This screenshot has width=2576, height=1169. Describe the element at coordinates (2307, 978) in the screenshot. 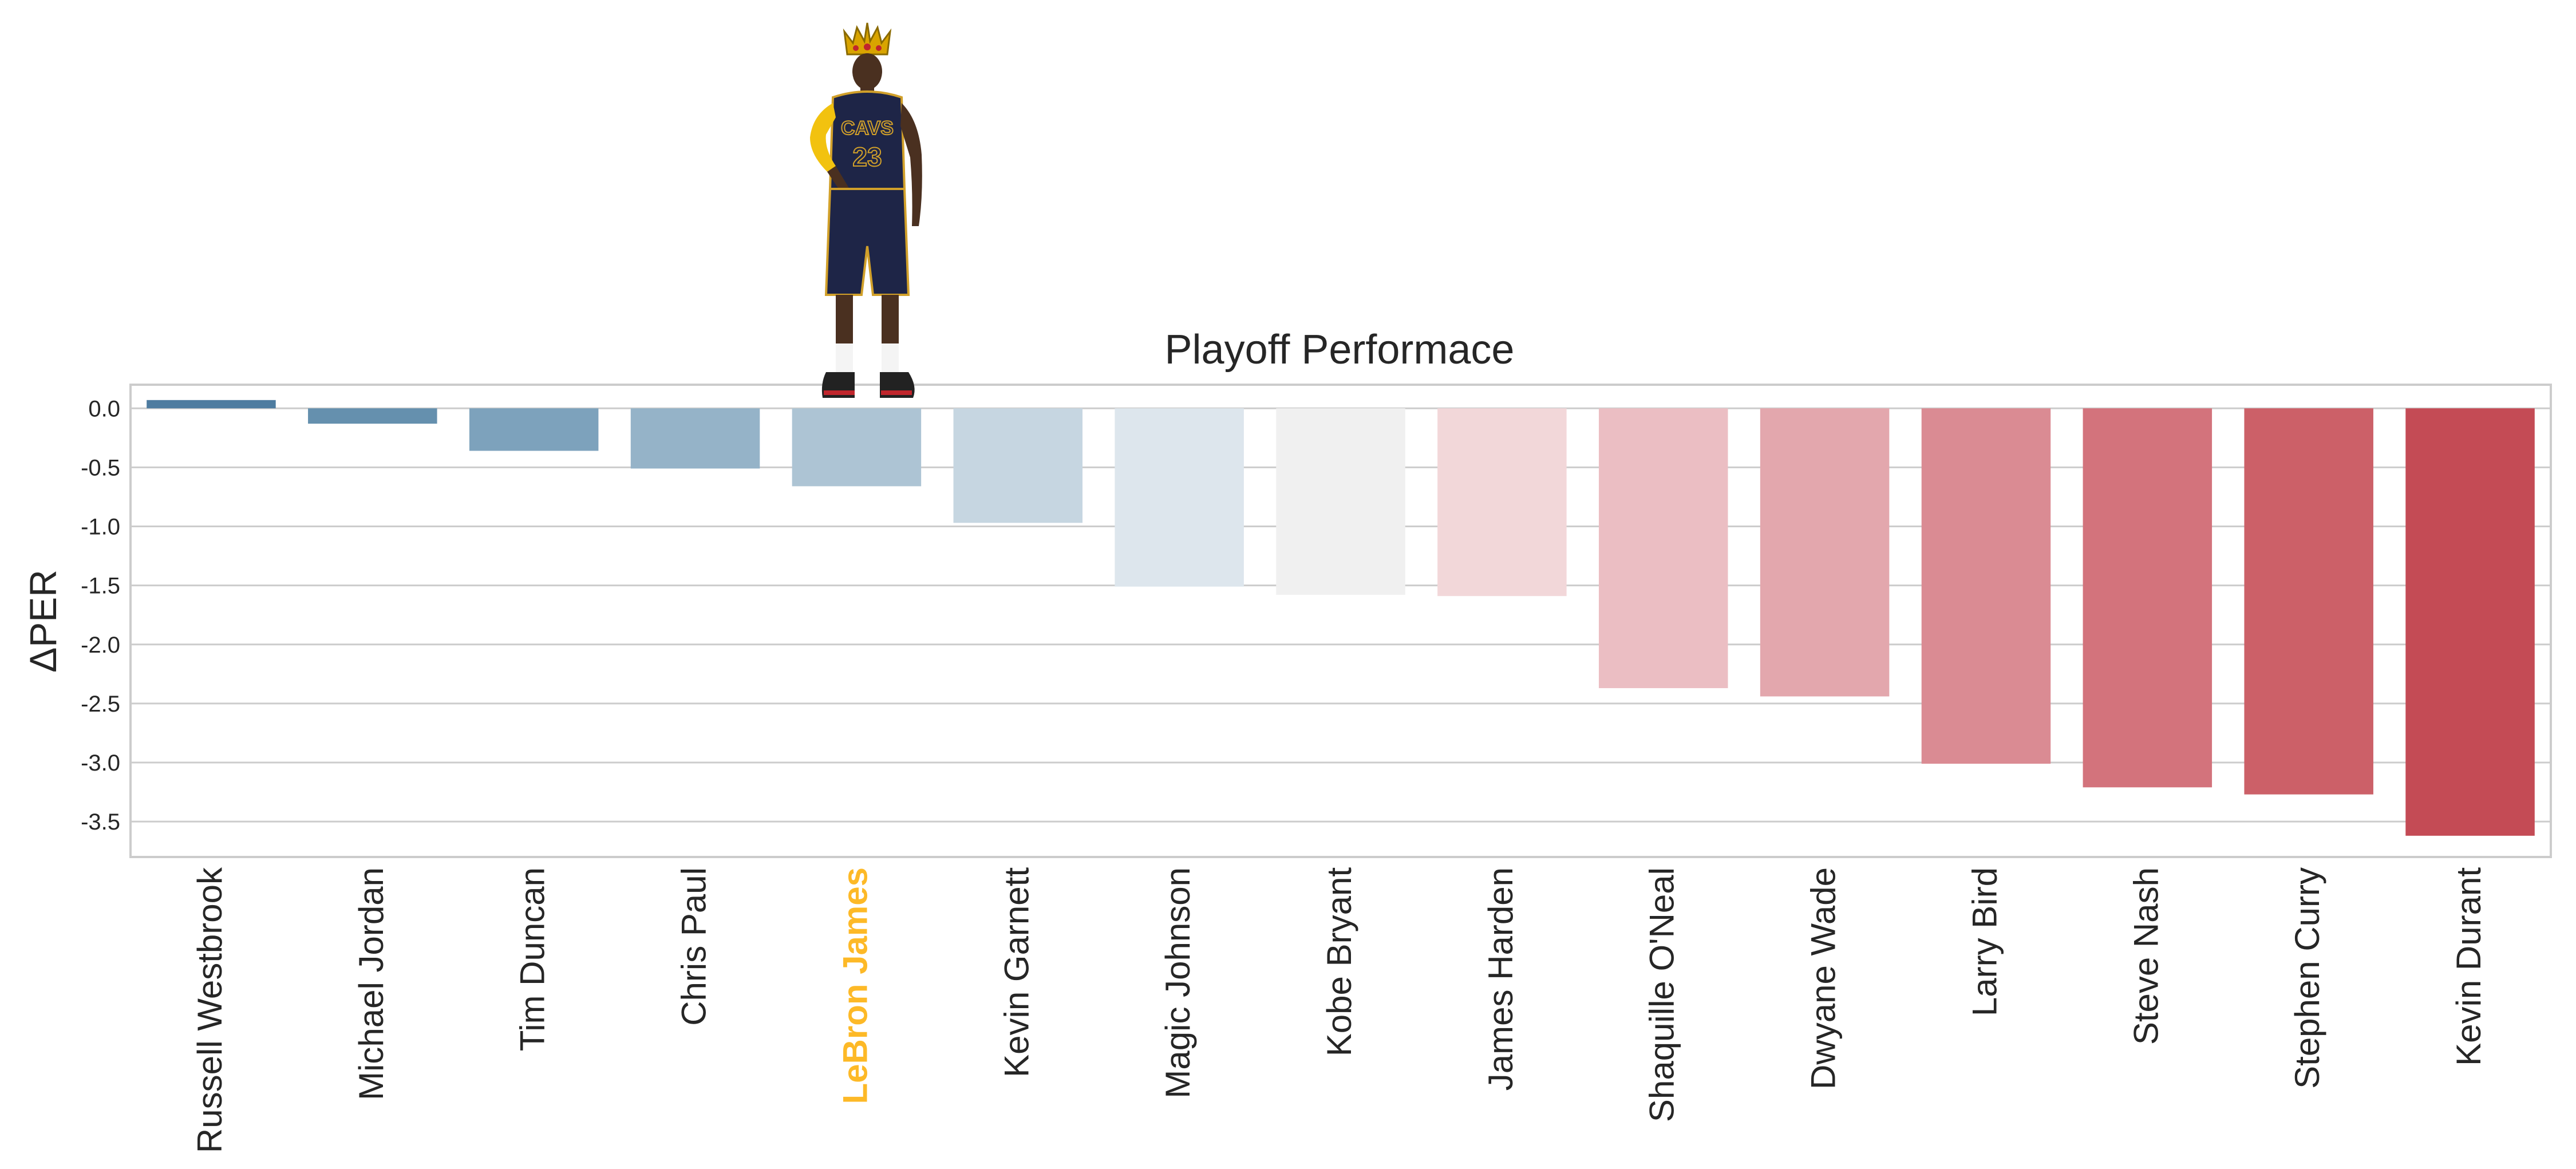

I see `x-tick-label: Stephen Curry` at that location.